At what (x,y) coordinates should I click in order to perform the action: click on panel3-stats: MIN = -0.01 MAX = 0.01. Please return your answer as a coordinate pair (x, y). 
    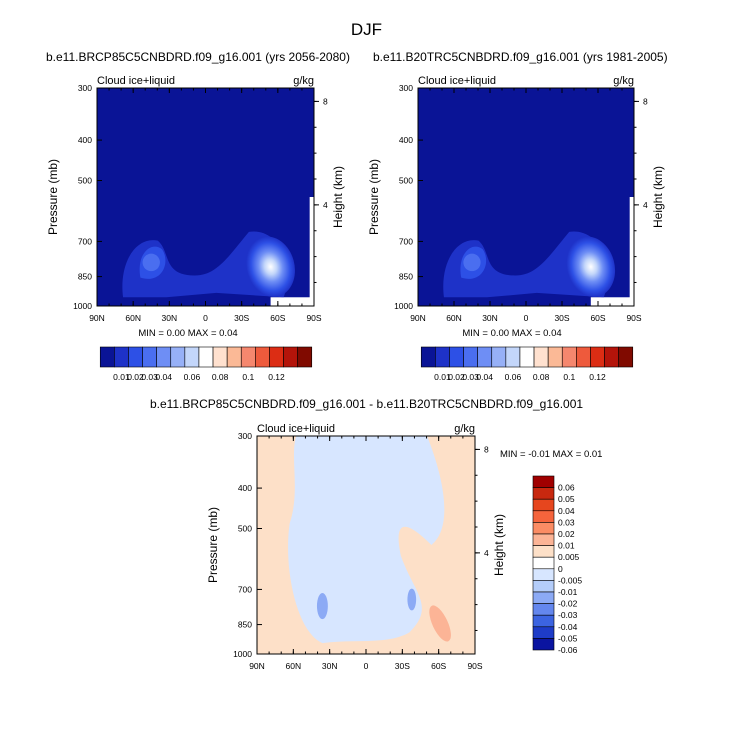
    Looking at the image, I should click on (551, 454).